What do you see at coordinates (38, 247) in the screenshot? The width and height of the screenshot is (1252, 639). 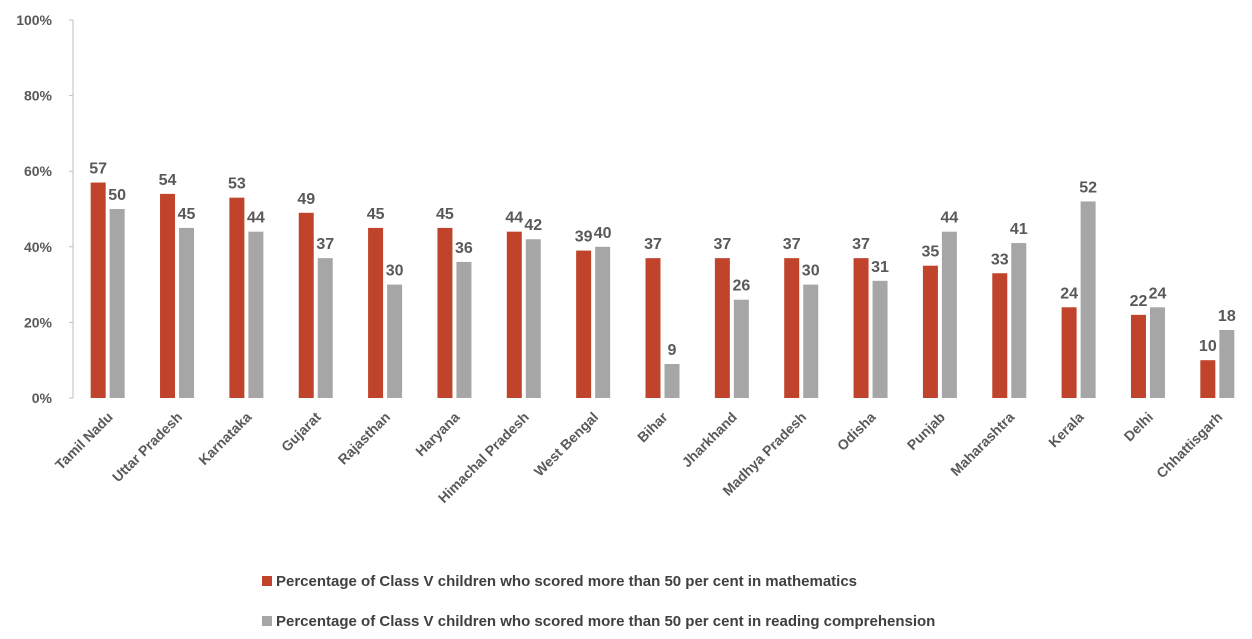 I see `y-tick-label: 40%` at bounding box center [38, 247].